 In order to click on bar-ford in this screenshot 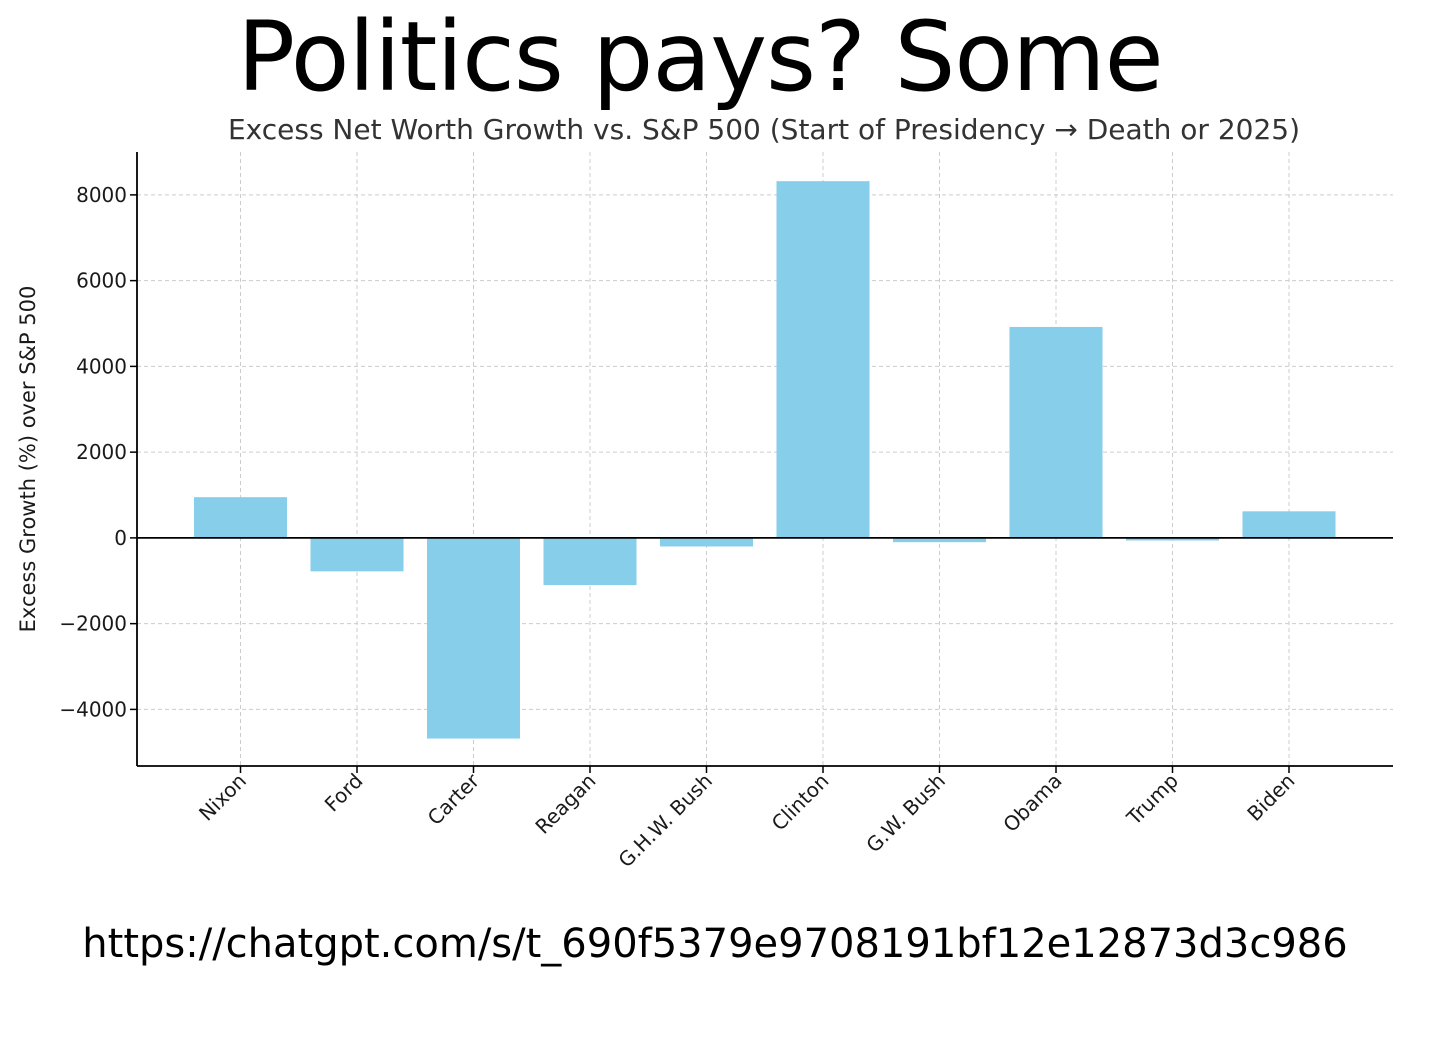, I will do `click(357, 554)`.